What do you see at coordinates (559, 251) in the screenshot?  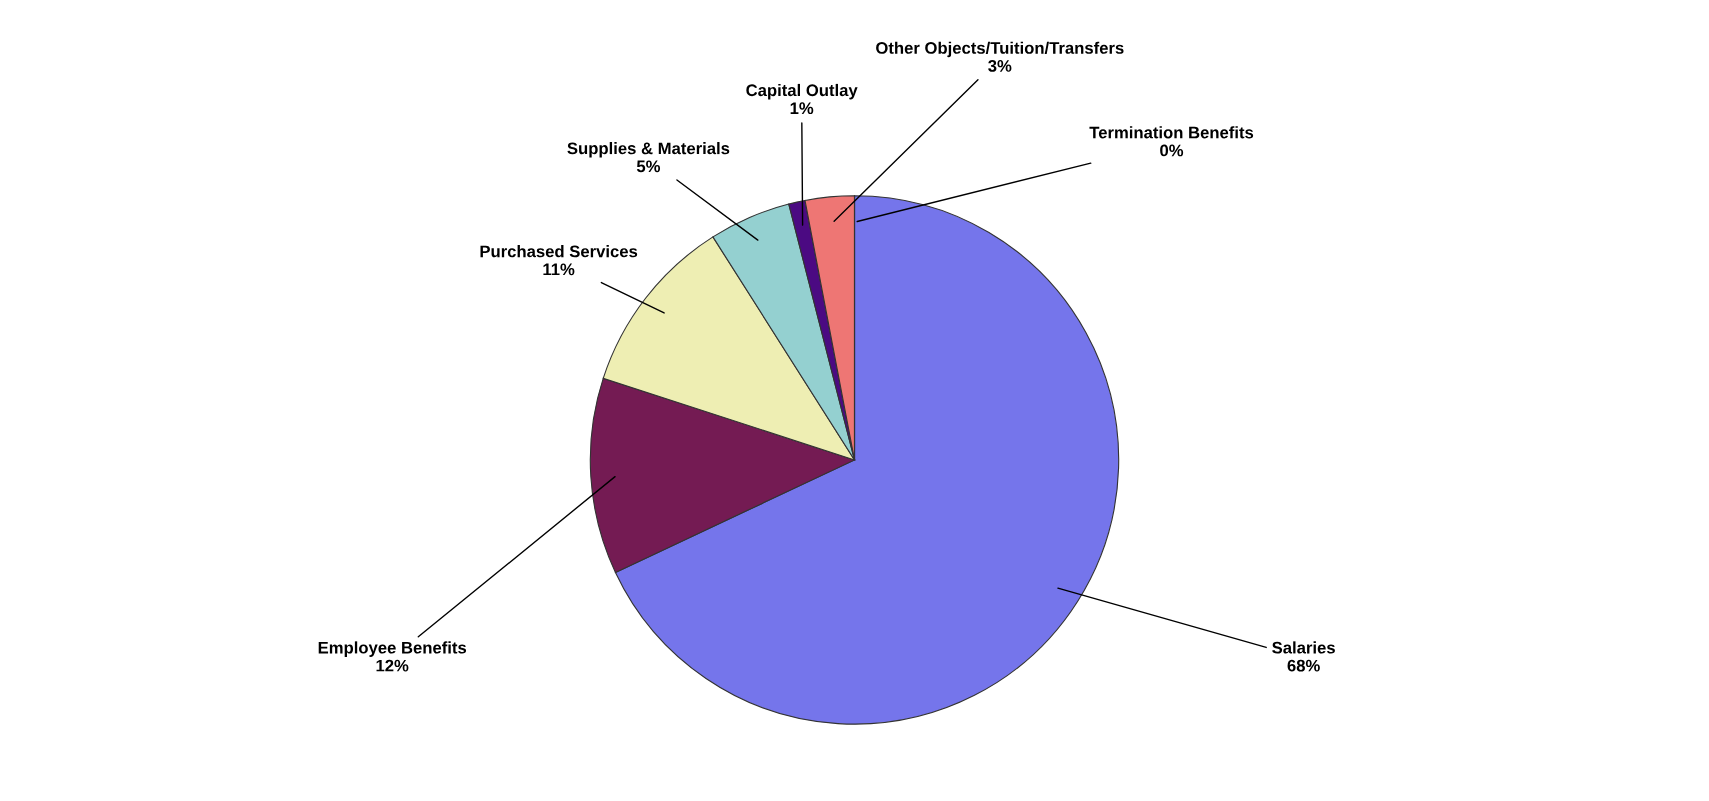 I see `slice-label: Purchased Services` at bounding box center [559, 251].